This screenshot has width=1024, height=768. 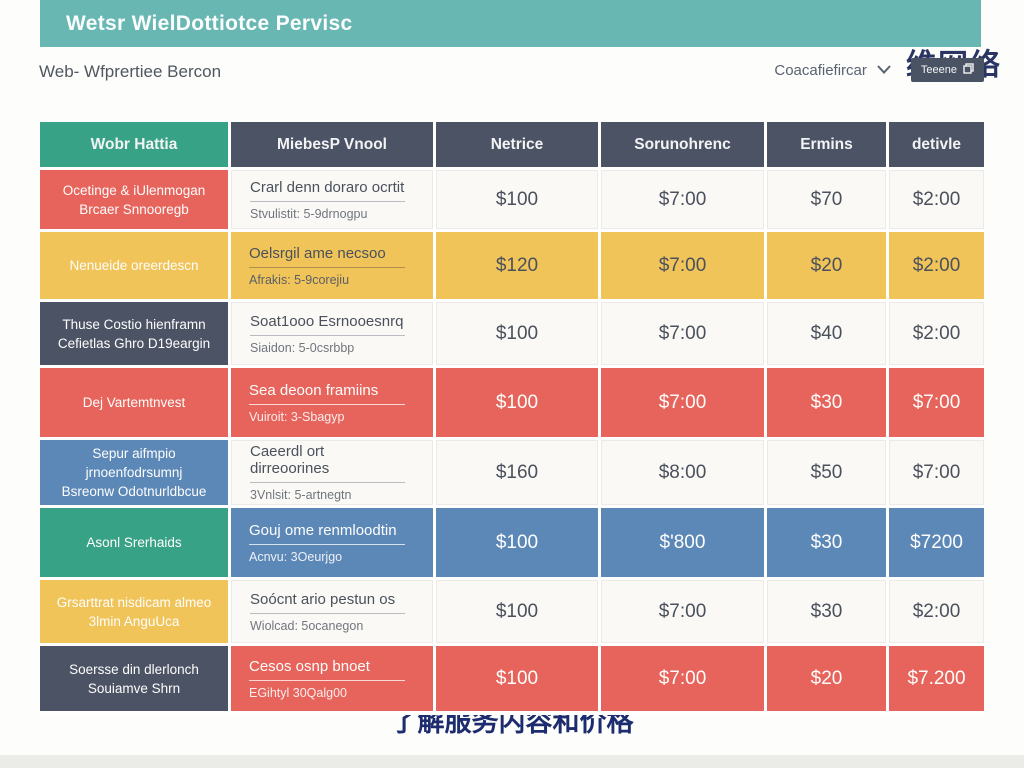 I want to click on column-header-service: Wobr Hattia, so click(x=134, y=144).